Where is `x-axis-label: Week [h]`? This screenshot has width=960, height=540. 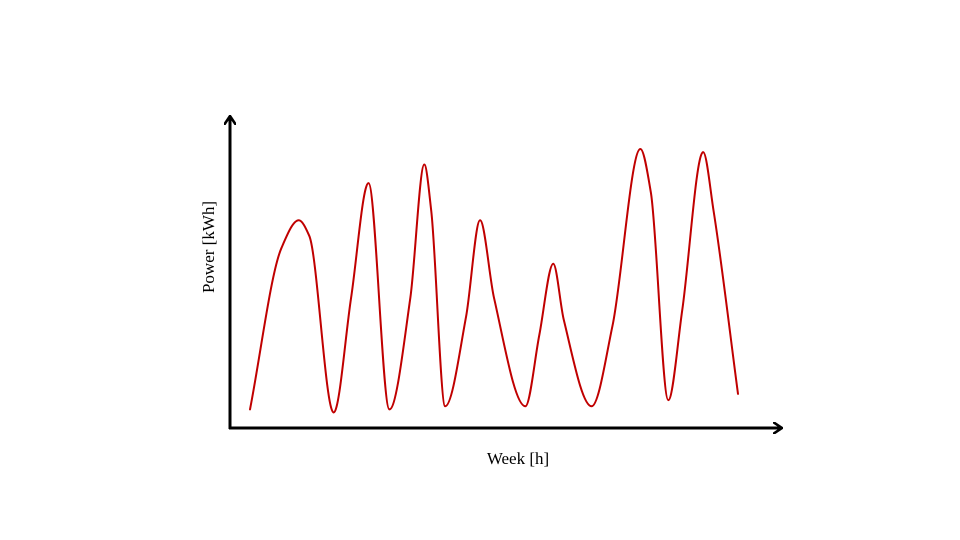
x-axis-label: Week [h] is located at coordinates (518, 458).